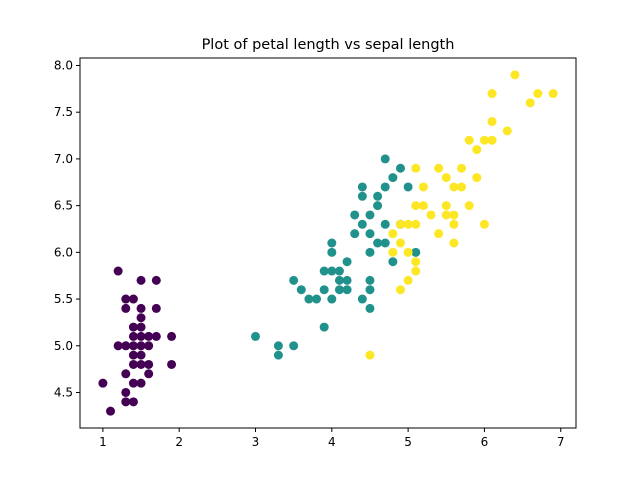  Describe the element at coordinates (561, 442) in the screenshot. I see `x-tick-label: 7` at that location.